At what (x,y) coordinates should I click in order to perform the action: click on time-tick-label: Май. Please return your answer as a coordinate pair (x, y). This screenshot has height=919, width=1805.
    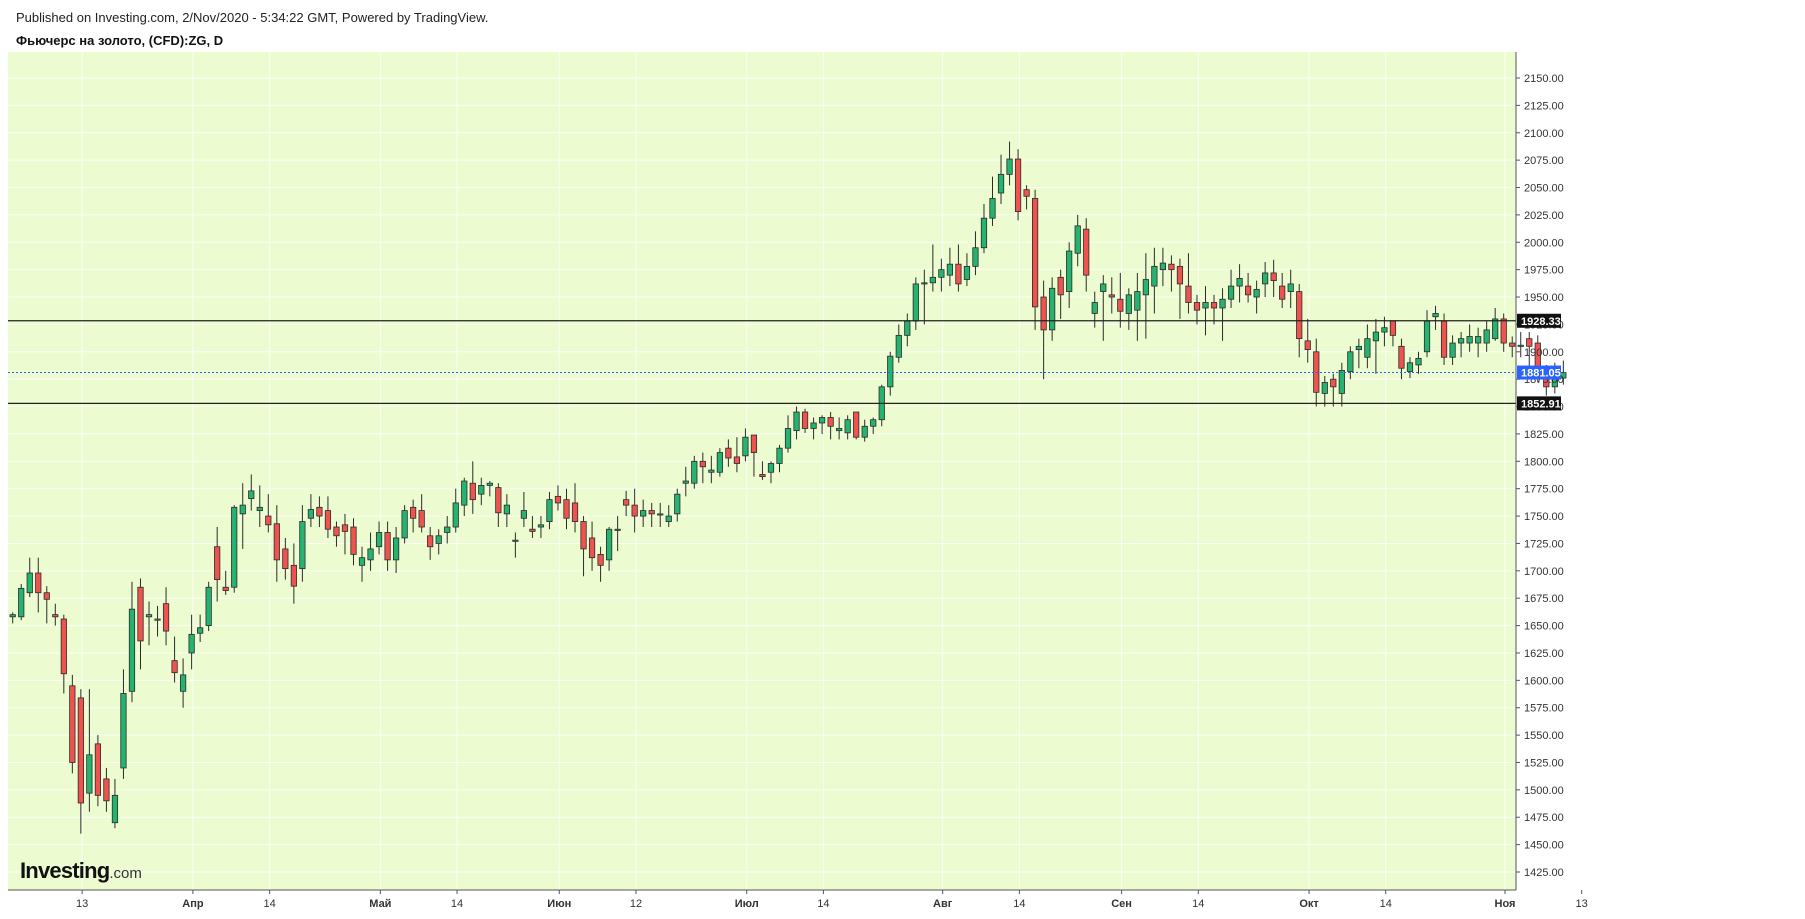
    Looking at the image, I should click on (380, 904).